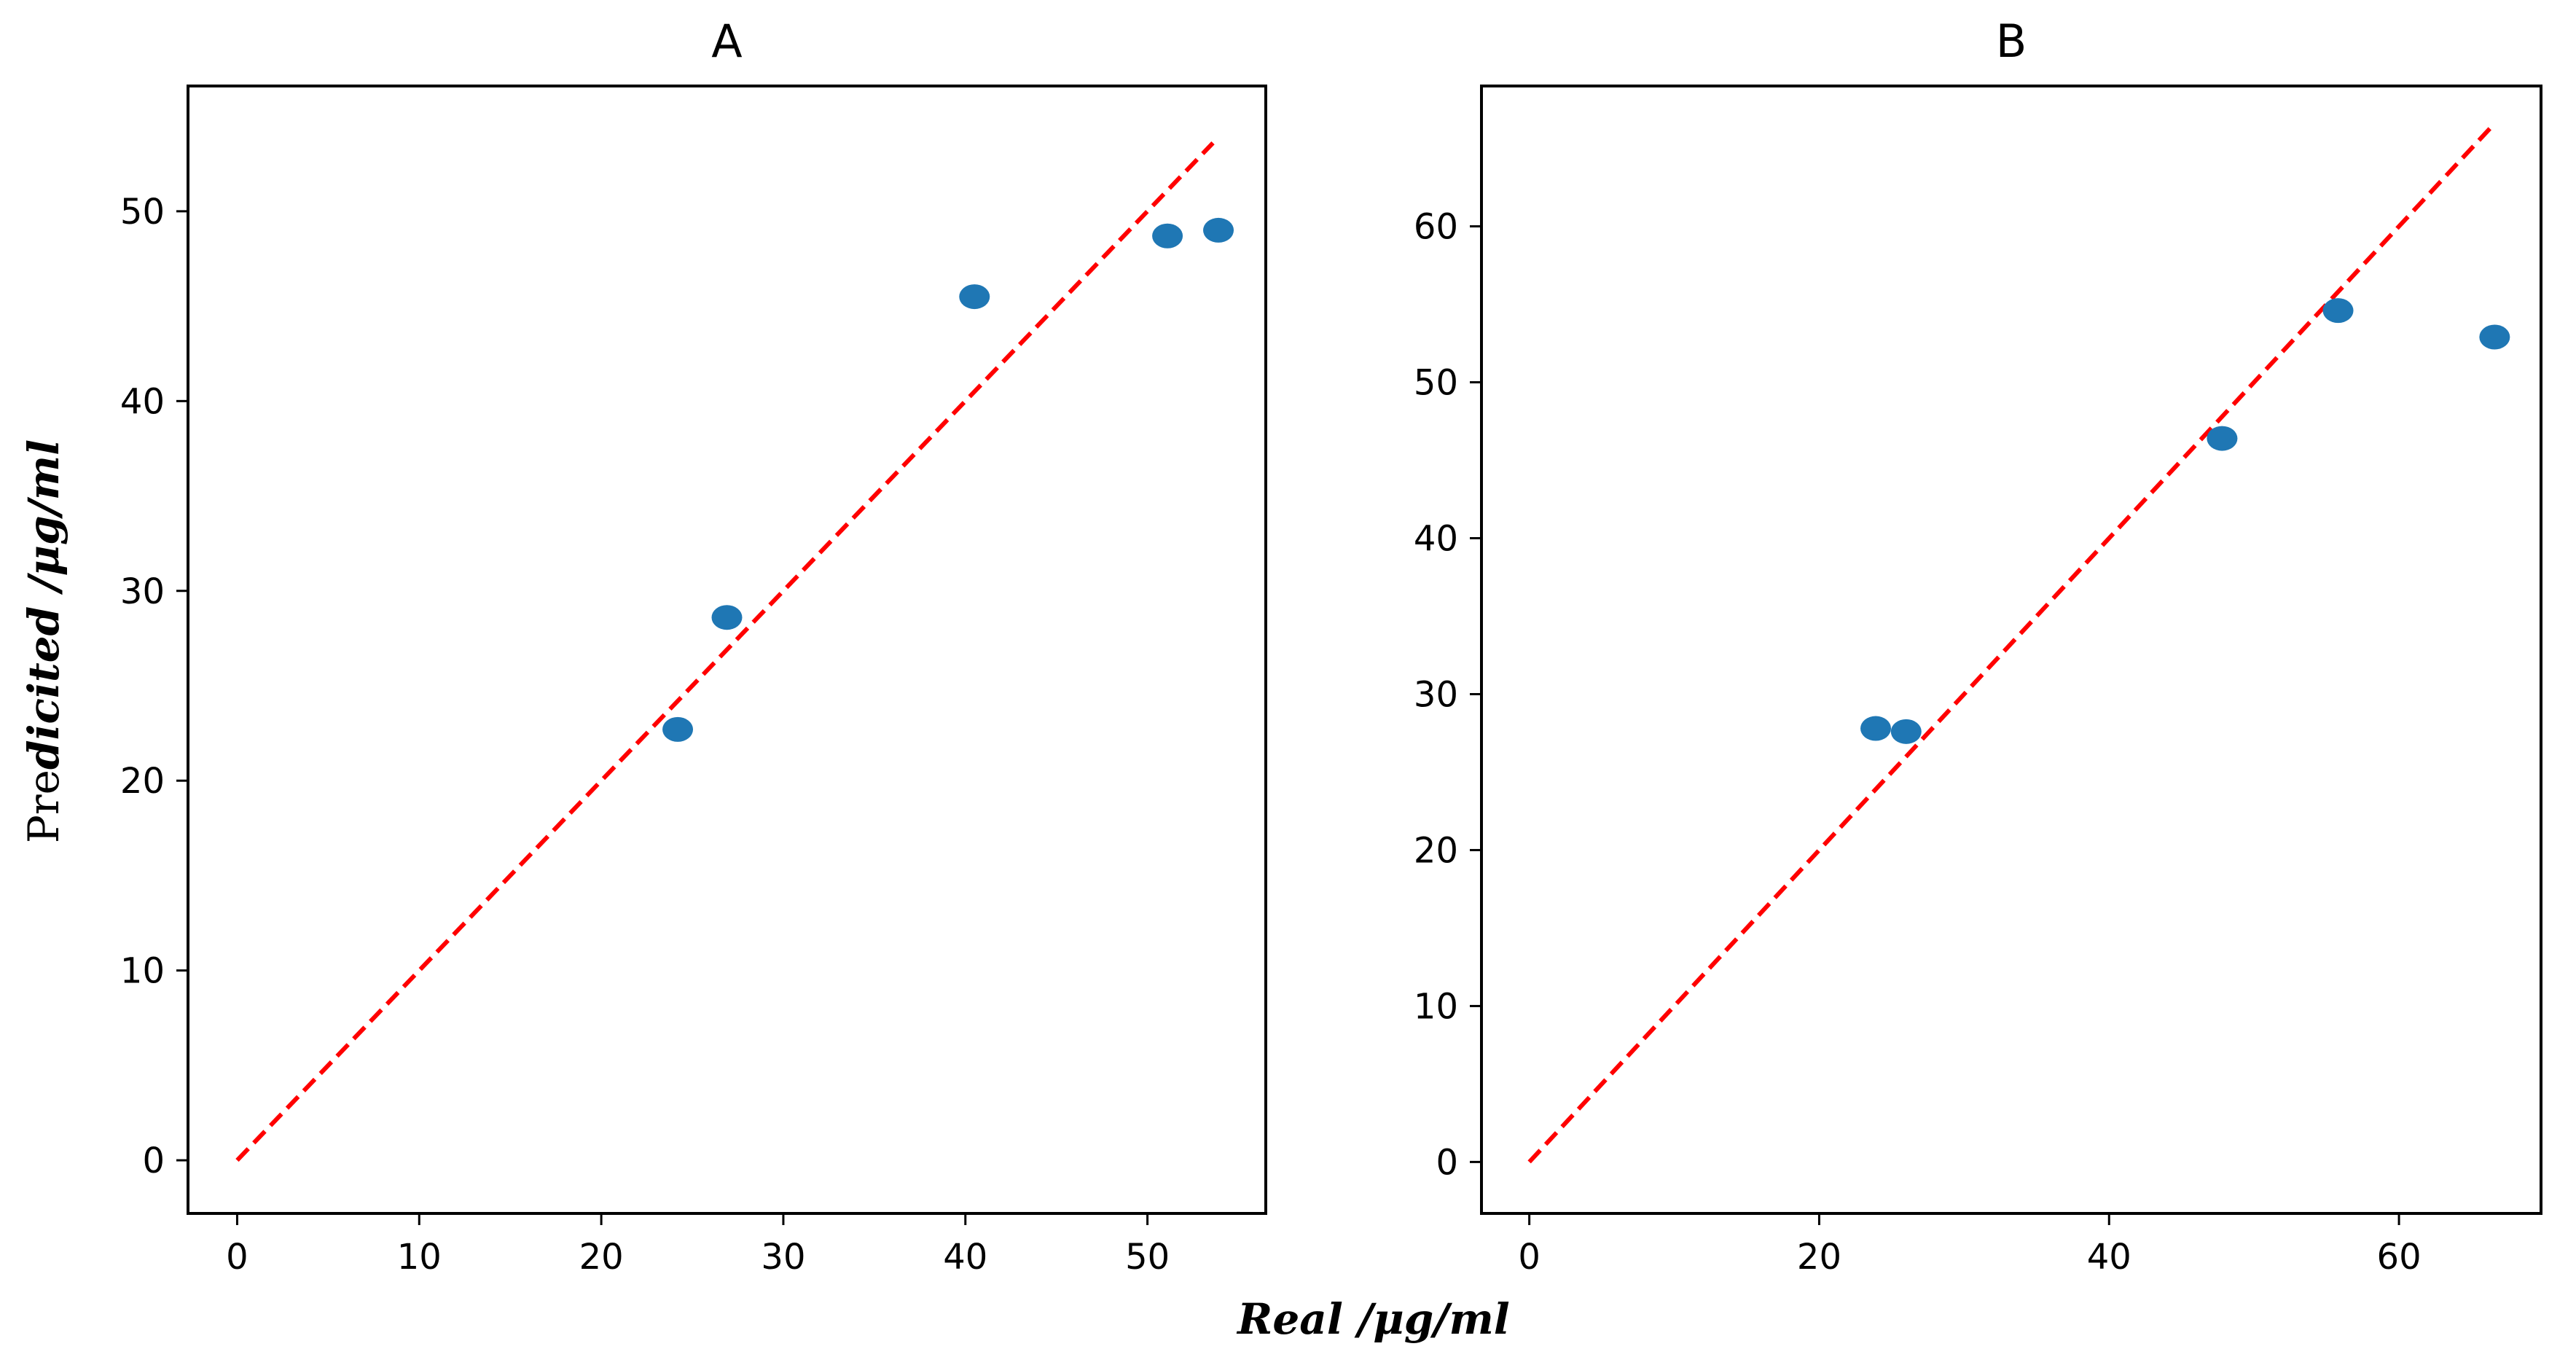  Describe the element at coordinates (965, 1257) in the screenshot. I see `panel-a-xtick-label: 40` at that location.